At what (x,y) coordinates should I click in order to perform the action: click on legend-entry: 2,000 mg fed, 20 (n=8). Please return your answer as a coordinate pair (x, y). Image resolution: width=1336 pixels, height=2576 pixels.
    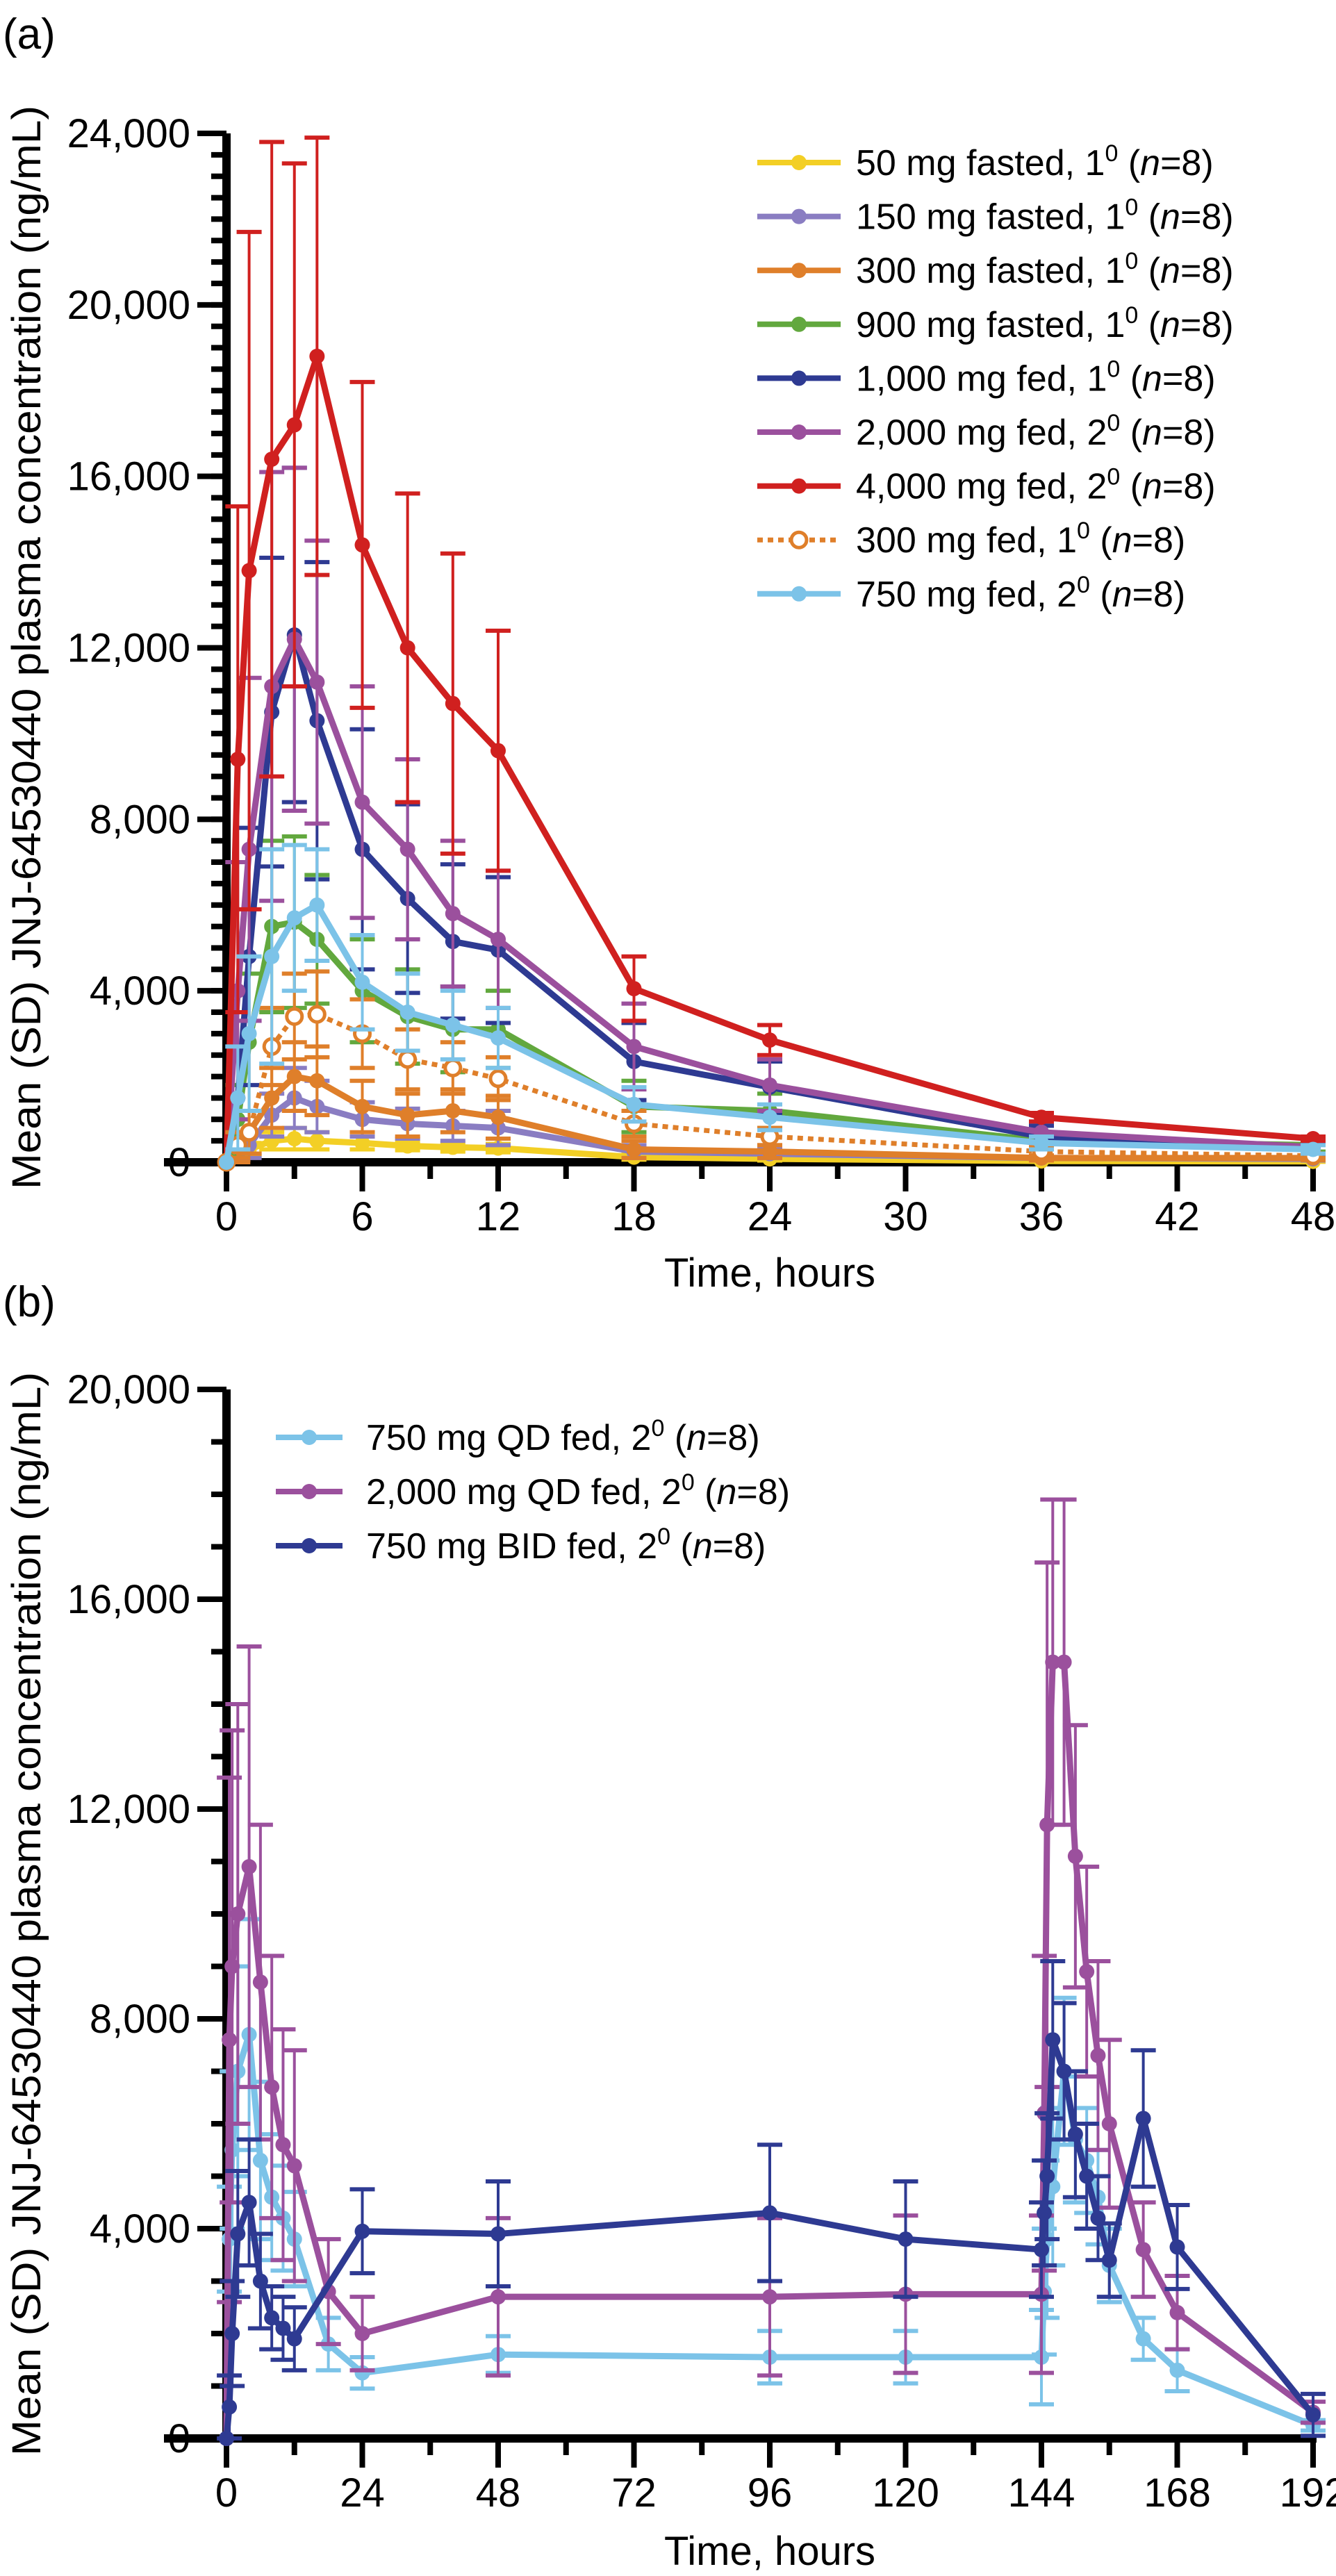
    Looking at the image, I should click on (986, 432).